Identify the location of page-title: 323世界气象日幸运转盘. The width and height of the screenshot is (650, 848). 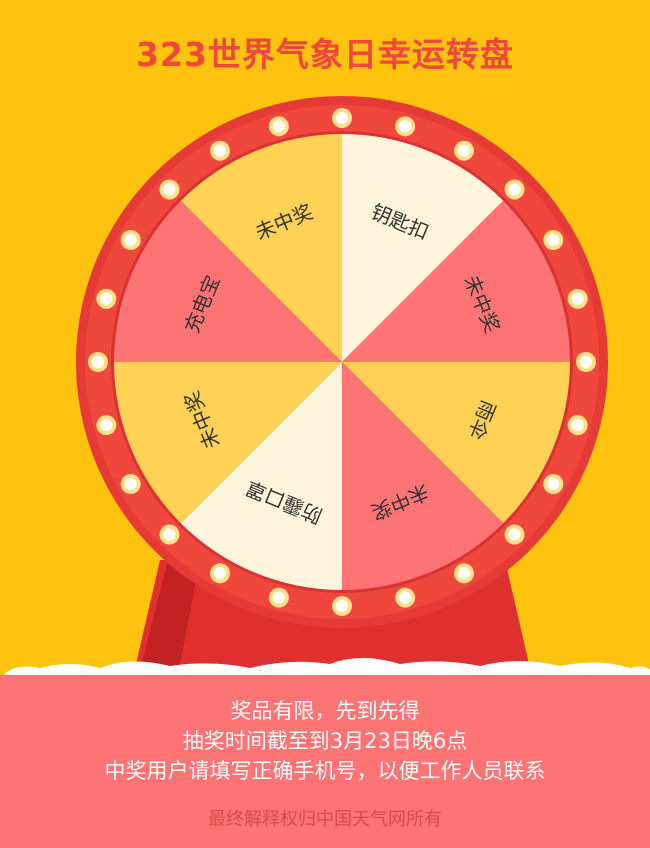
(325, 54).